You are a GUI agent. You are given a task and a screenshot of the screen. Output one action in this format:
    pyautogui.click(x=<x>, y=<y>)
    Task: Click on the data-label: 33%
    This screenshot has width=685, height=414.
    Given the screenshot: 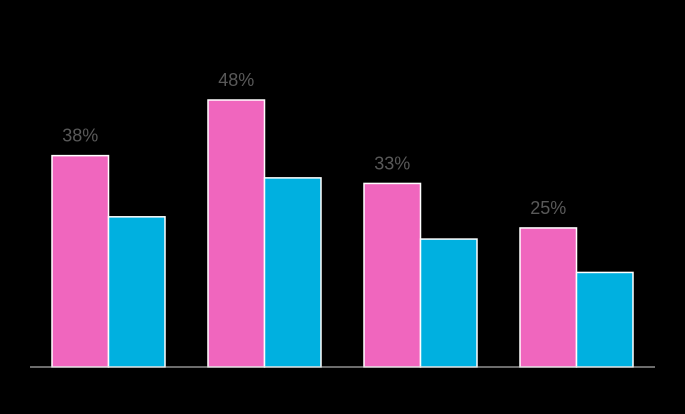 What is the action you would take?
    pyautogui.click(x=392, y=163)
    